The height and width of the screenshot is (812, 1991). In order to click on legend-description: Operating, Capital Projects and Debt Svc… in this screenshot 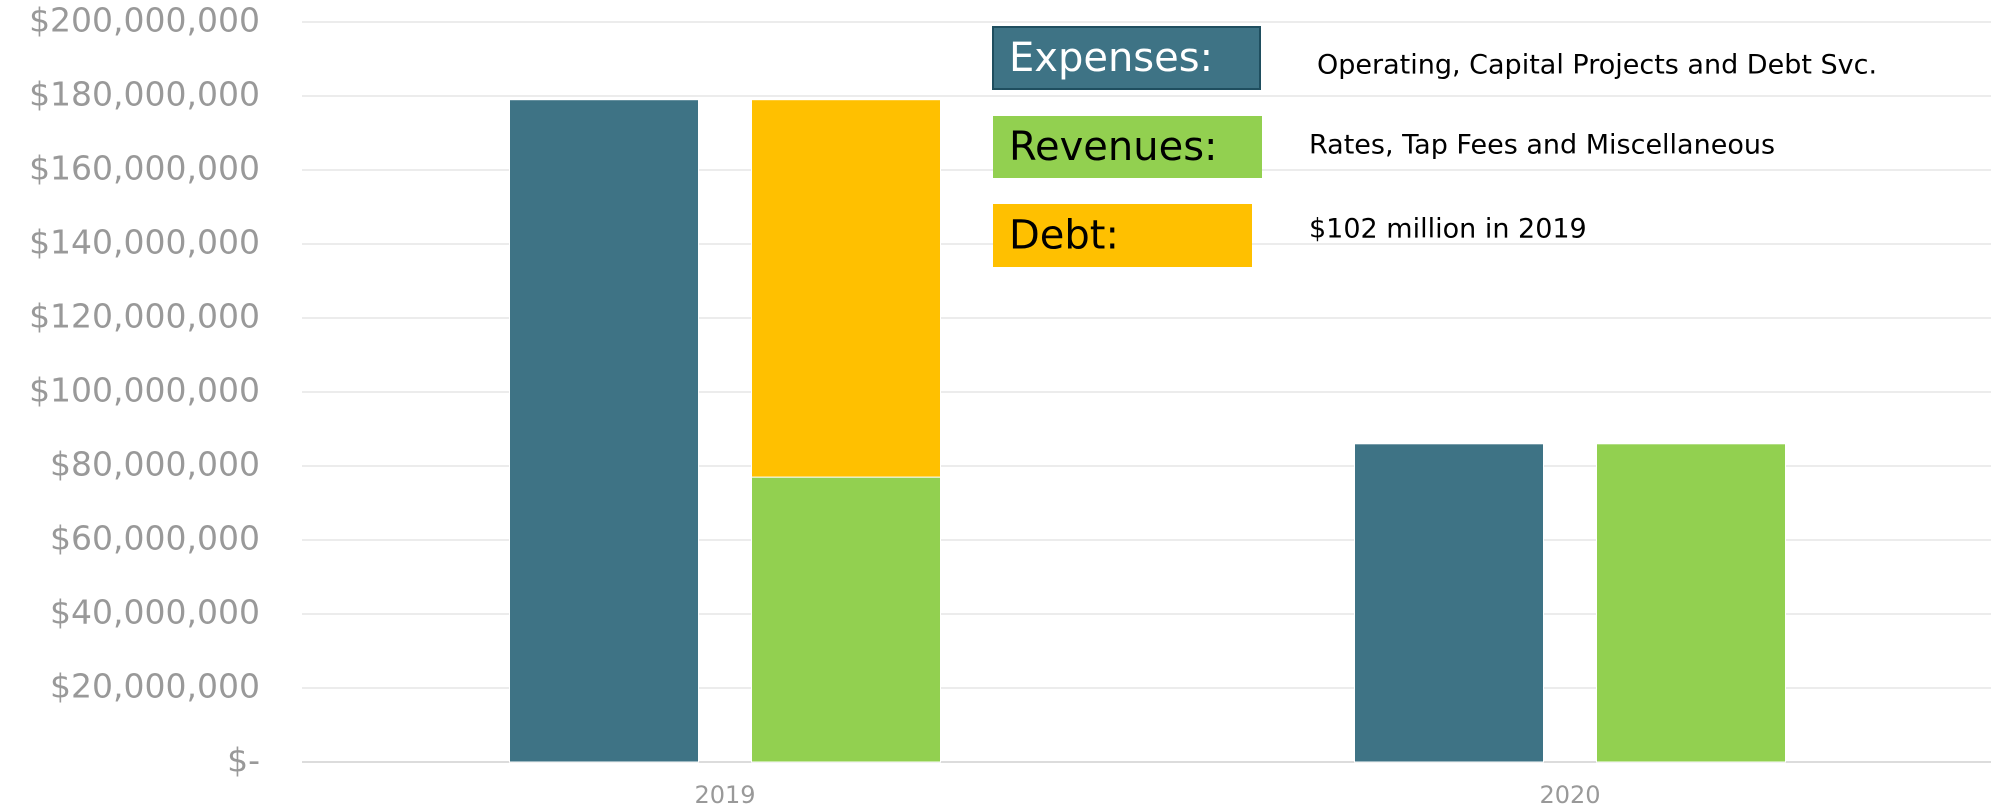, I will do `click(1597, 65)`.